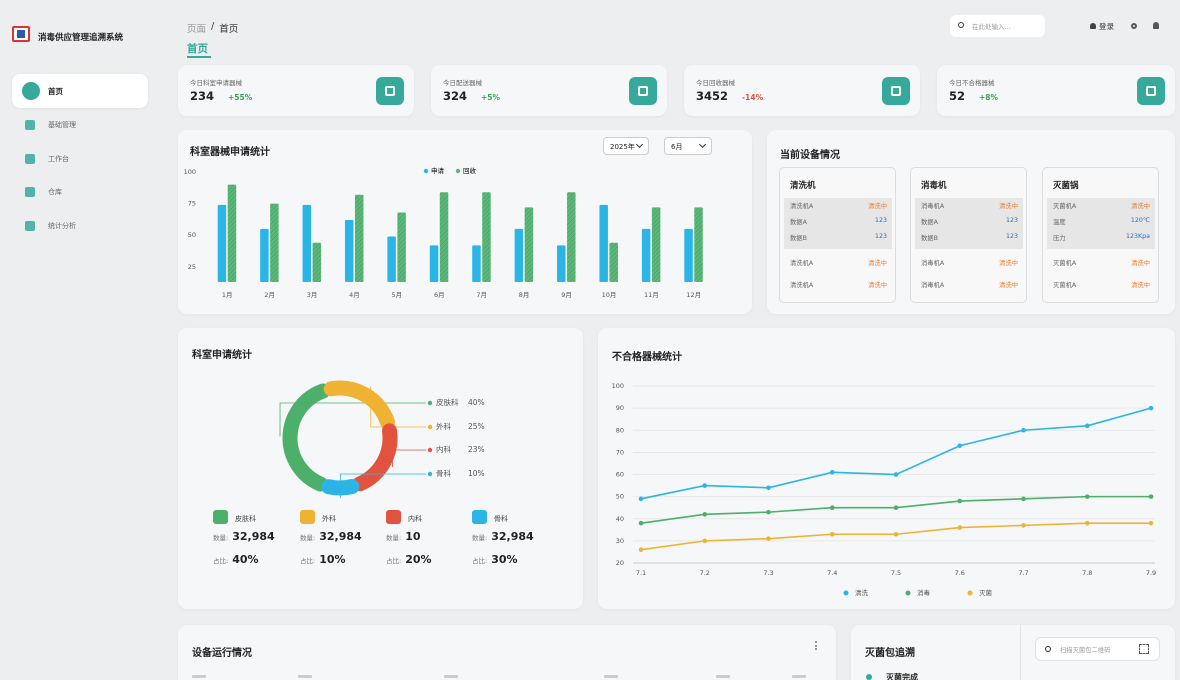 The width and height of the screenshot is (1180, 680). I want to click on menu-item: 工作台, so click(58, 159).